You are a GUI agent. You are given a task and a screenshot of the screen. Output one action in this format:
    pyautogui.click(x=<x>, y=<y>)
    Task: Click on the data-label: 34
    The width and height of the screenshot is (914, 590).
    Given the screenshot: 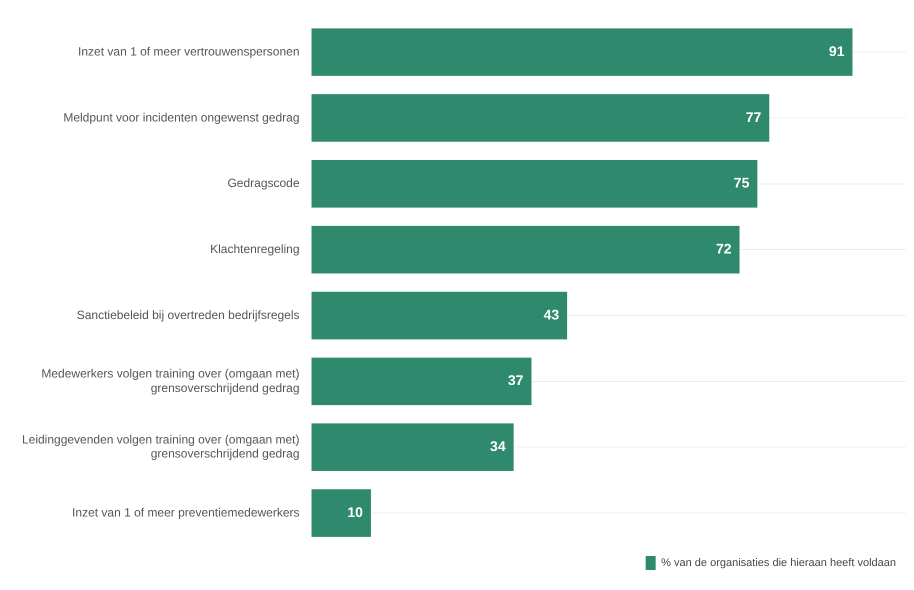 What is the action you would take?
    pyautogui.click(x=498, y=446)
    